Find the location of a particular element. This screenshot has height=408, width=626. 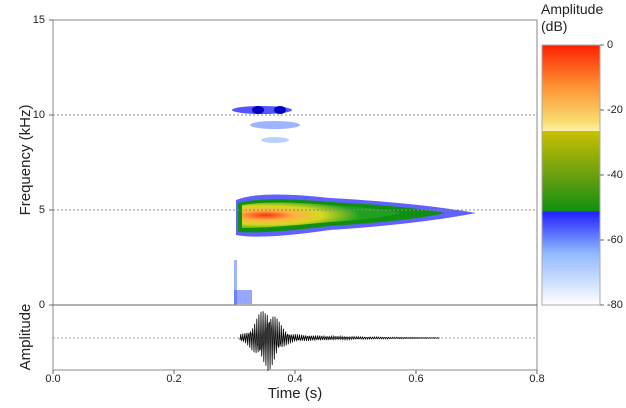

y-tick-label: 5 is located at coordinates (42, 210).